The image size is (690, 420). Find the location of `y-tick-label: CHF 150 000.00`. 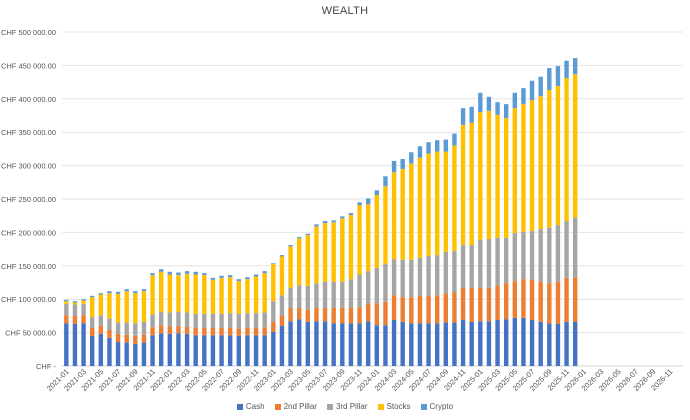

y-tick-label: CHF 150 000.00 is located at coordinates (28, 266).